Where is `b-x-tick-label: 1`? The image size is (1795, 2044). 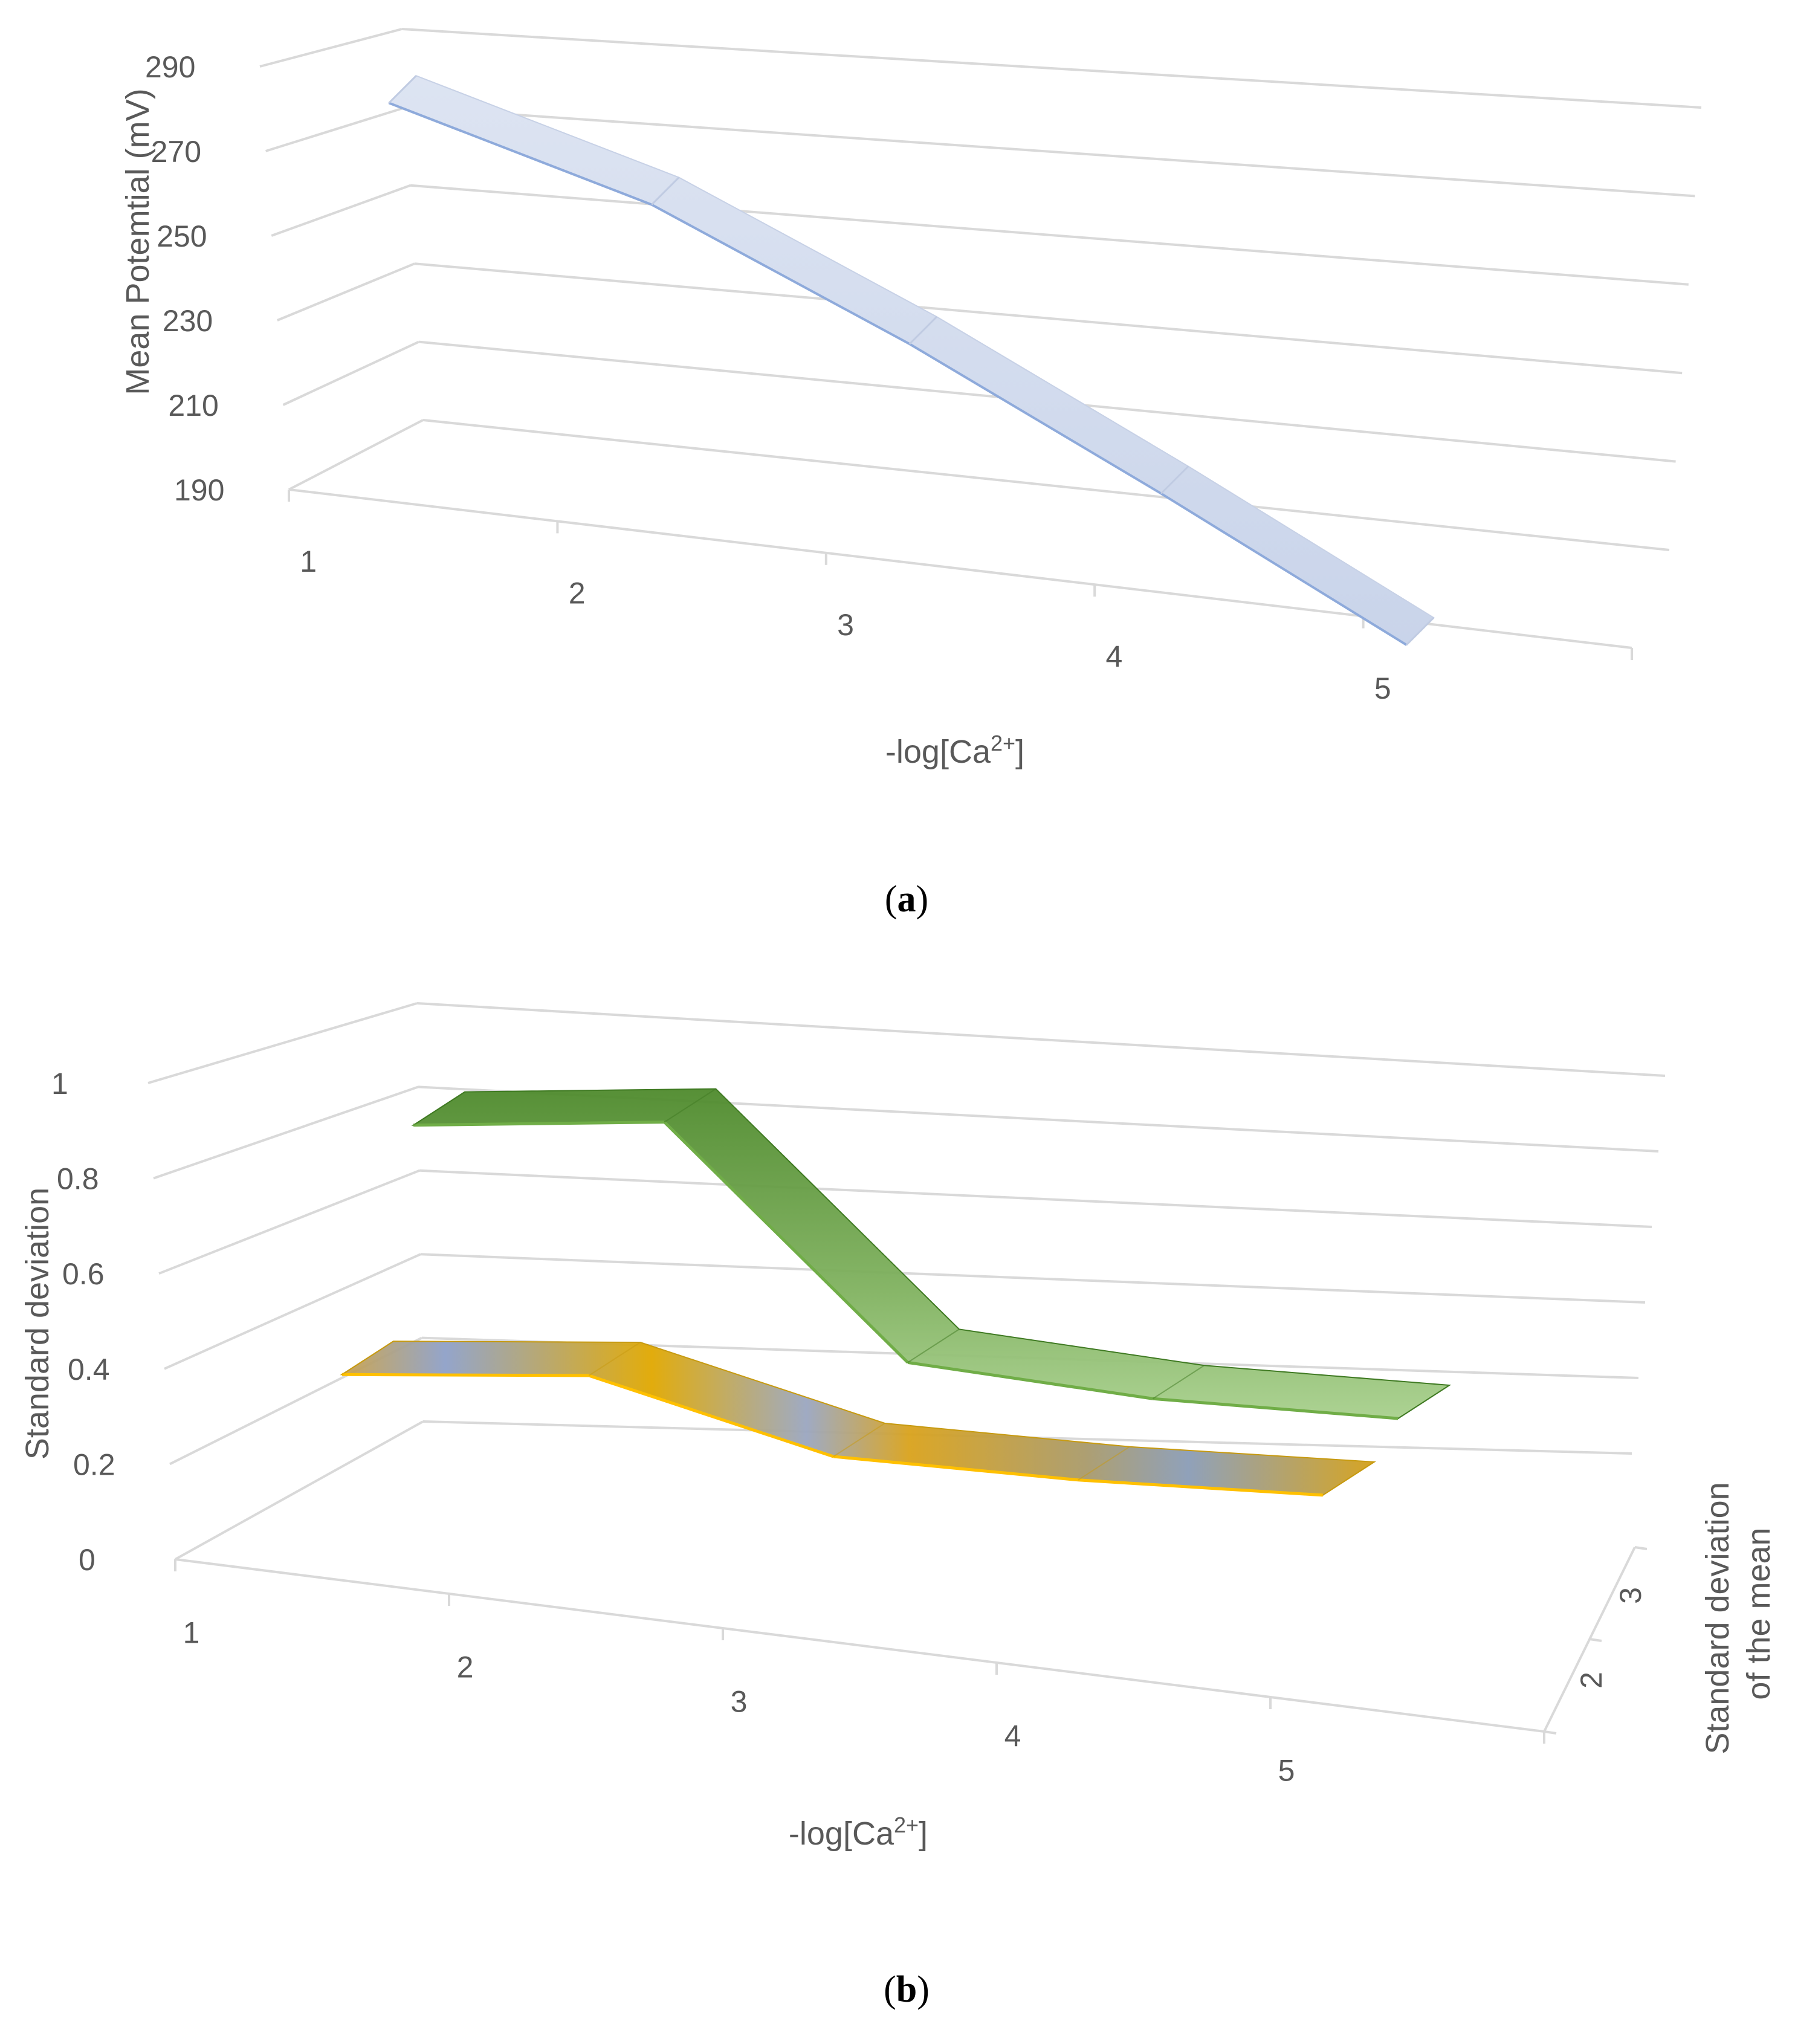 b-x-tick-label: 1 is located at coordinates (191, 1633).